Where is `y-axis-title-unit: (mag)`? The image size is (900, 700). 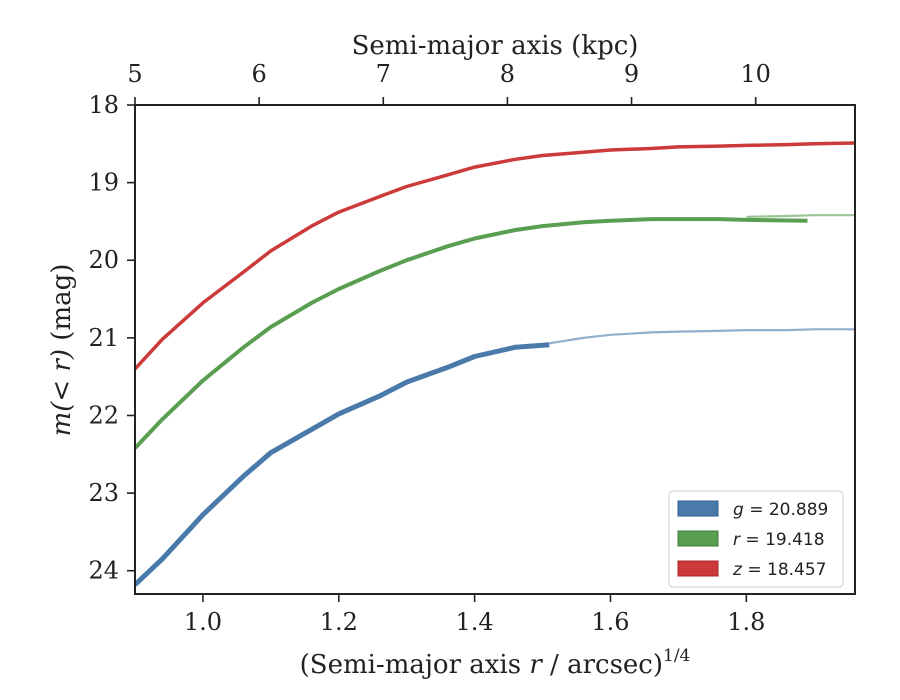 y-axis-title-unit: (mag) is located at coordinates (62, 306).